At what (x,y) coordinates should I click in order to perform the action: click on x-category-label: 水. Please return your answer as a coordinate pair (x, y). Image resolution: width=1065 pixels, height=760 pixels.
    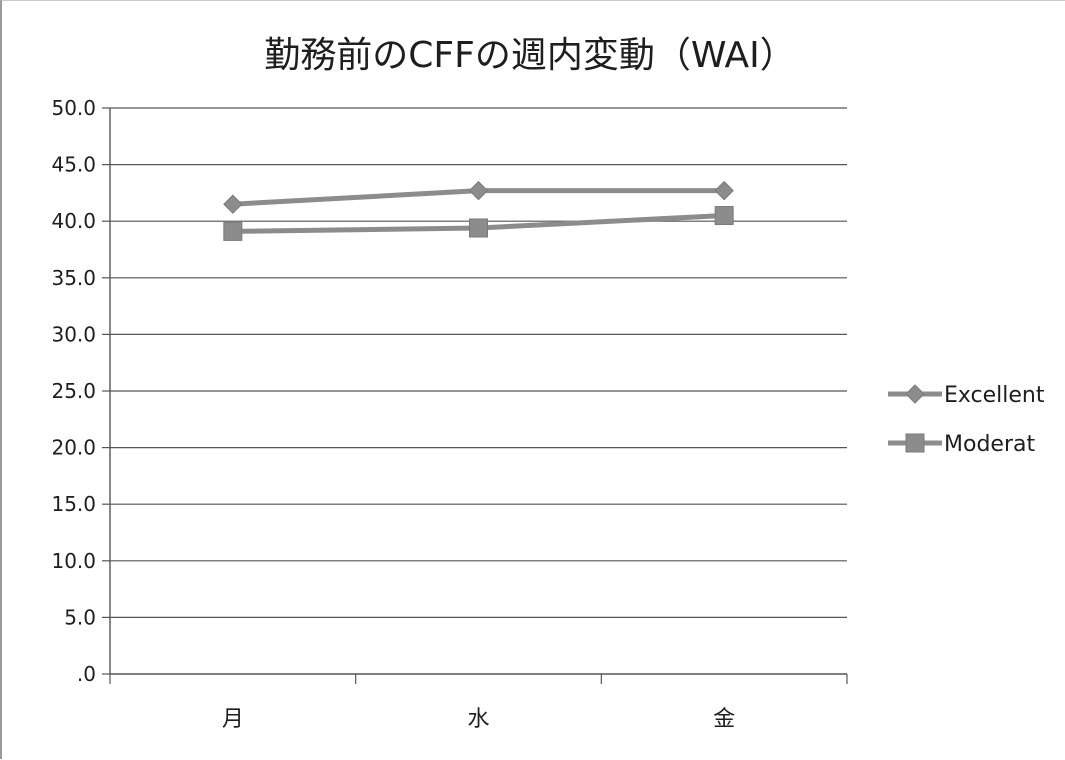
    Looking at the image, I should click on (478, 719).